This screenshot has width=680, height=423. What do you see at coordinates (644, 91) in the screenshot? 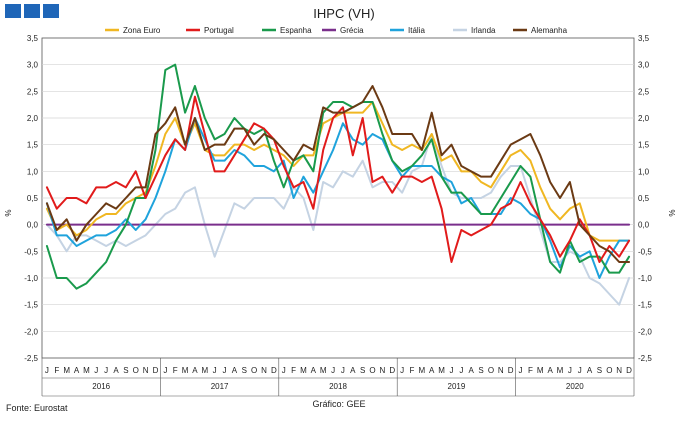
I see `ytick-label-right: 2,5` at bounding box center [644, 91].